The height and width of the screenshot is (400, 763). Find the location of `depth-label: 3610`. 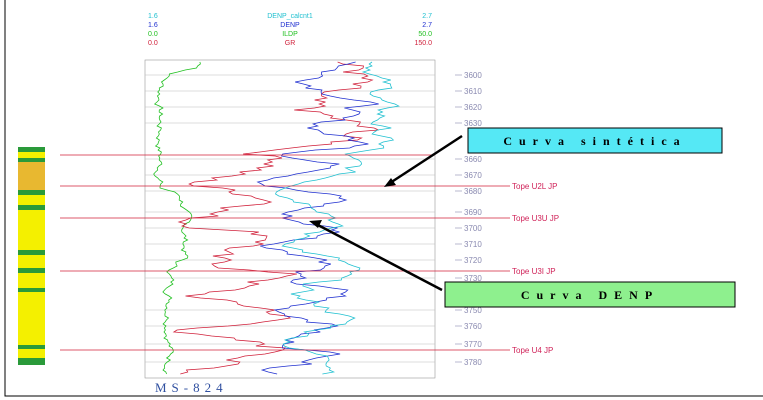

depth-label: 3610 is located at coordinates (473, 91).